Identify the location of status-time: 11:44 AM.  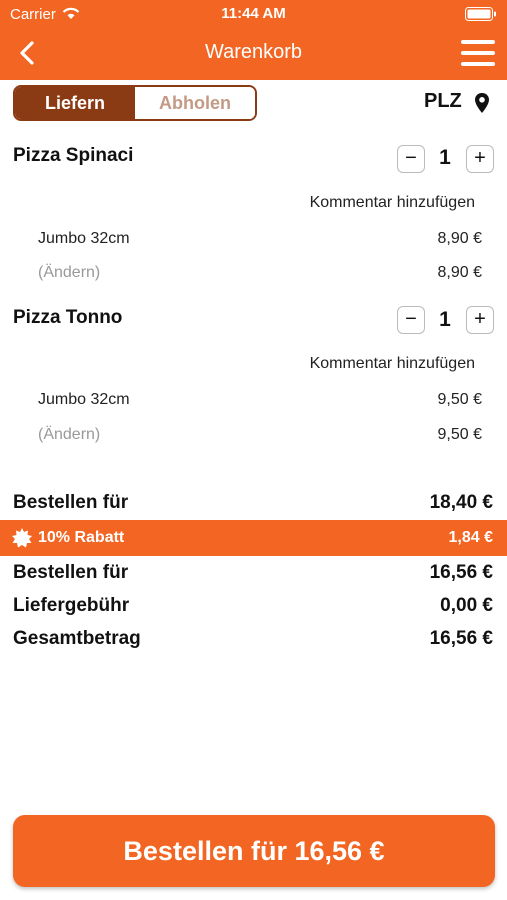
(253, 13).